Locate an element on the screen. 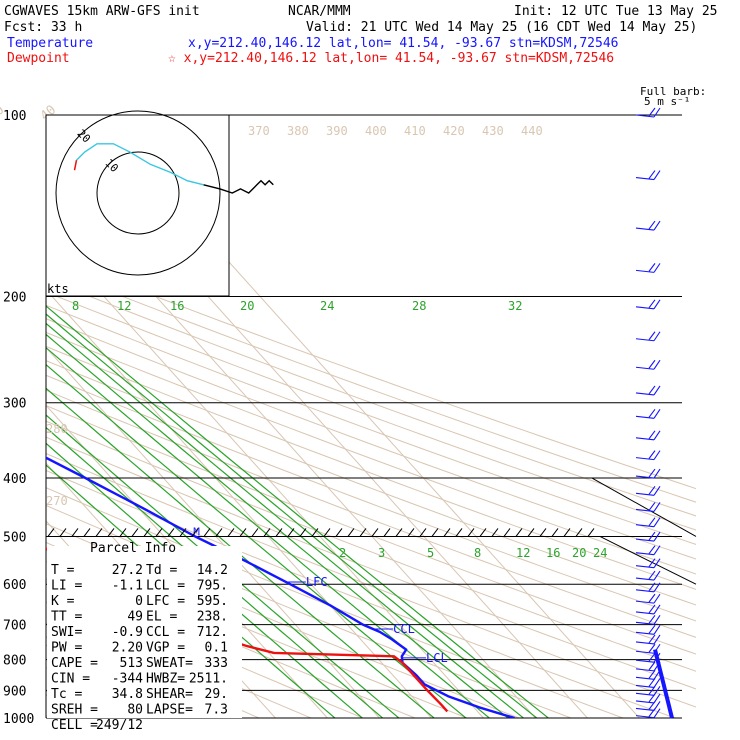 This screenshot has width=740, height=740. annotation-label: CCL is located at coordinates (404, 629).